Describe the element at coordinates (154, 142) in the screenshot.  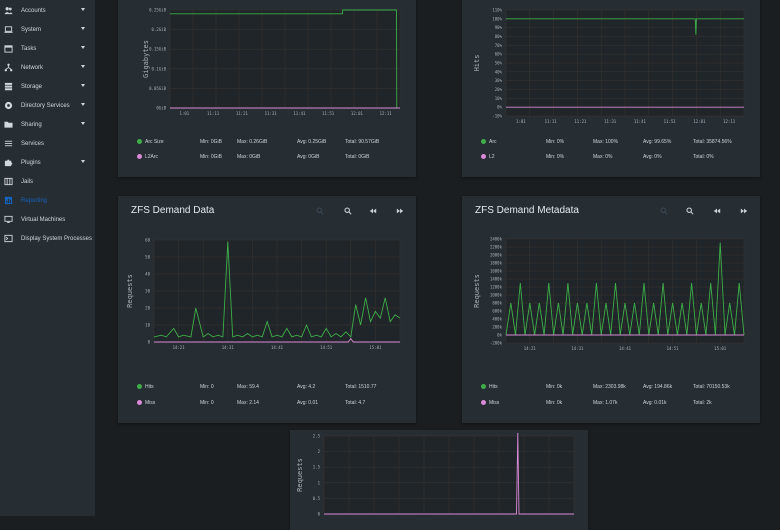
I see `legend-name: Arc Size` at that location.